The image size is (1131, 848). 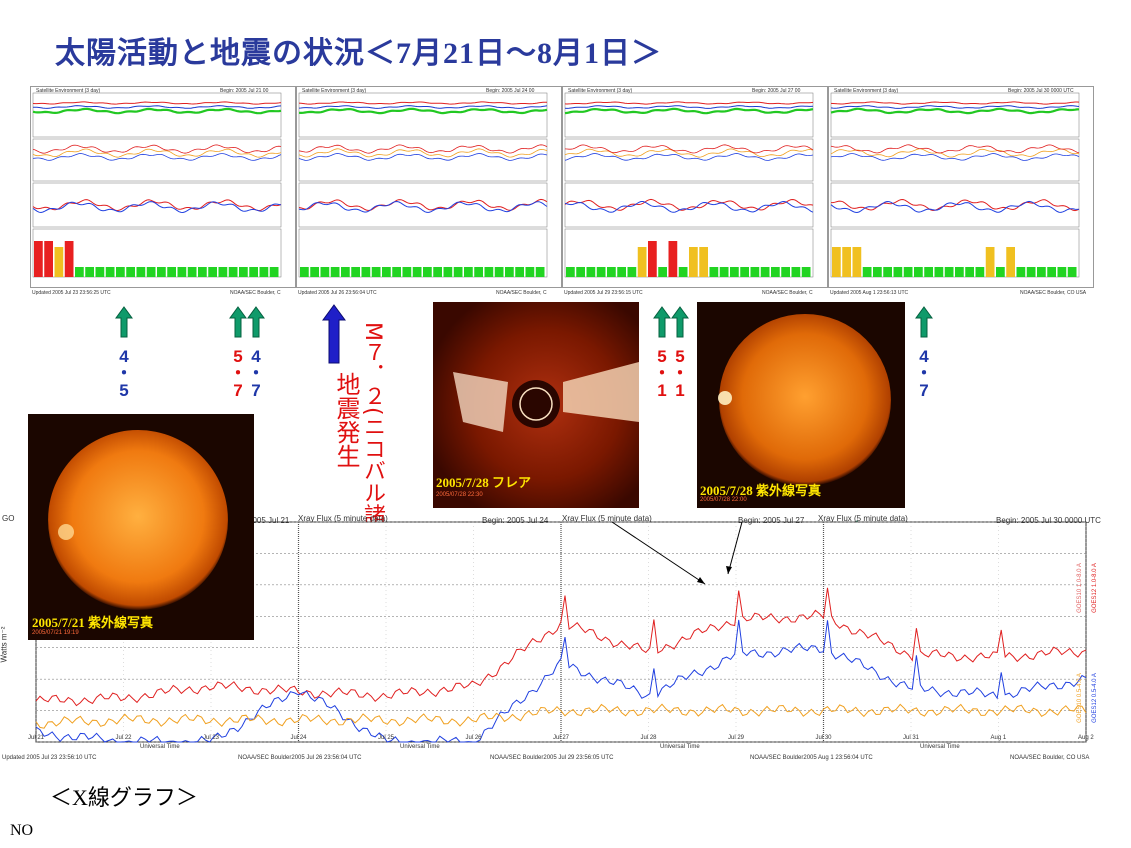 What do you see at coordinates (689, 157) in the screenshot?
I see `electron-trace-blue` at bounding box center [689, 157].